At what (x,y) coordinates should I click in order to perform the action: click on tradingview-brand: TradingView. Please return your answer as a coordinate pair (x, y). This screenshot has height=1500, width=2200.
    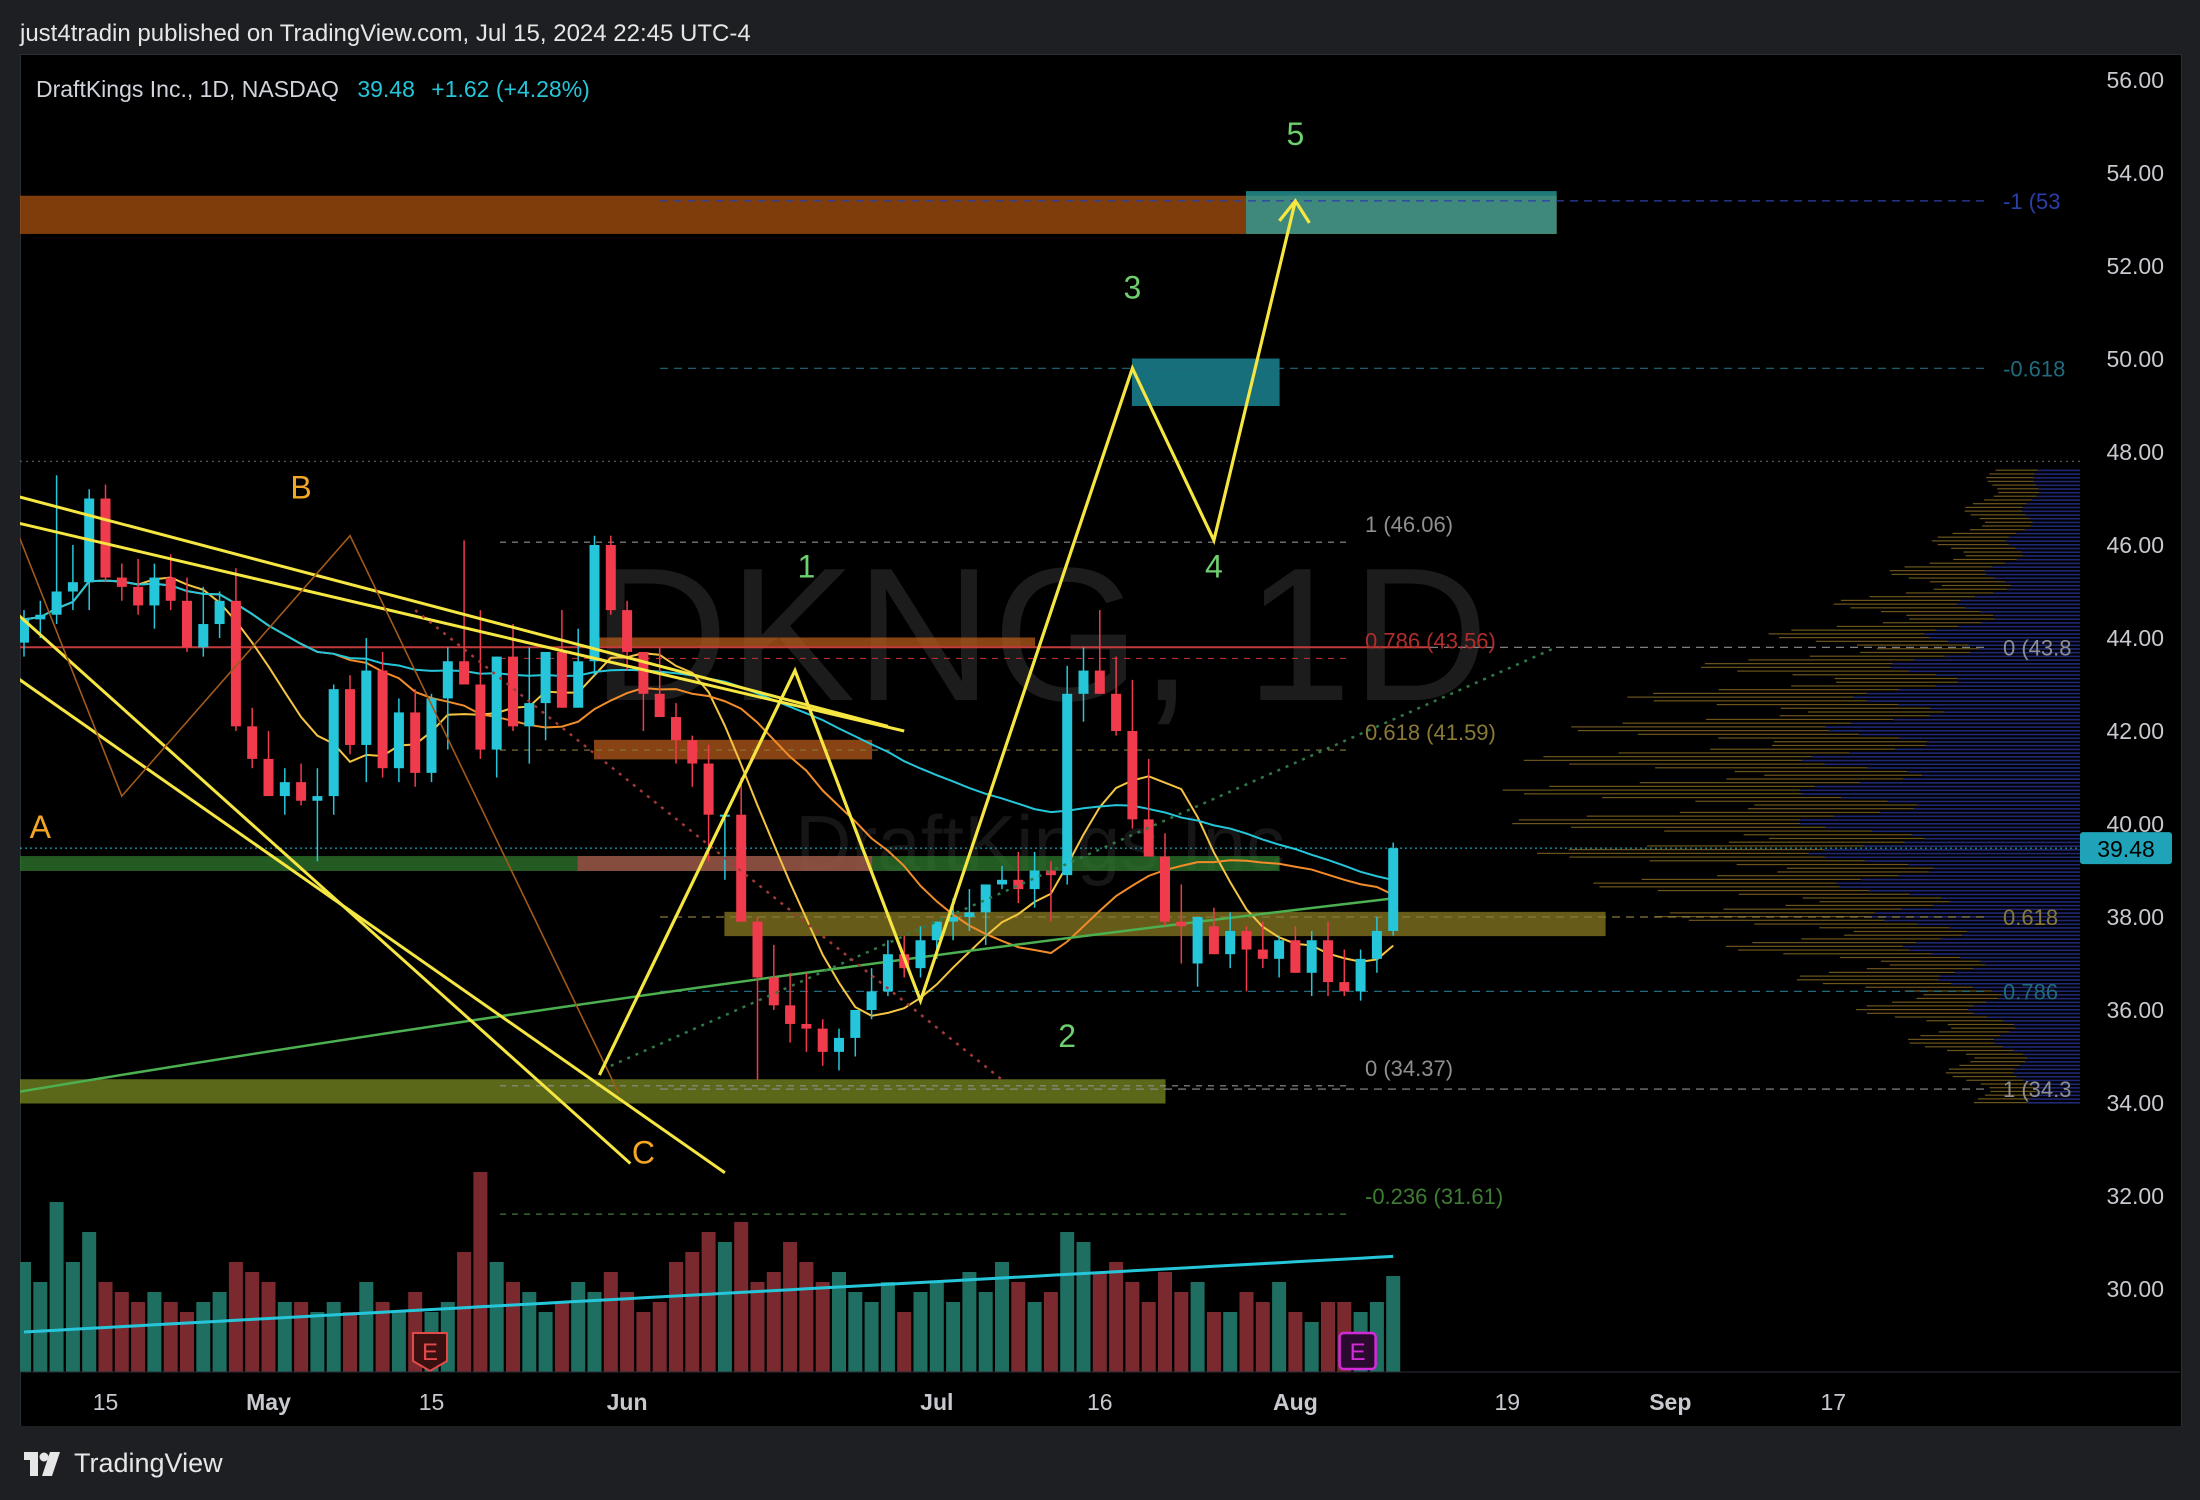
    Looking at the image, I should click on (123, 1463).